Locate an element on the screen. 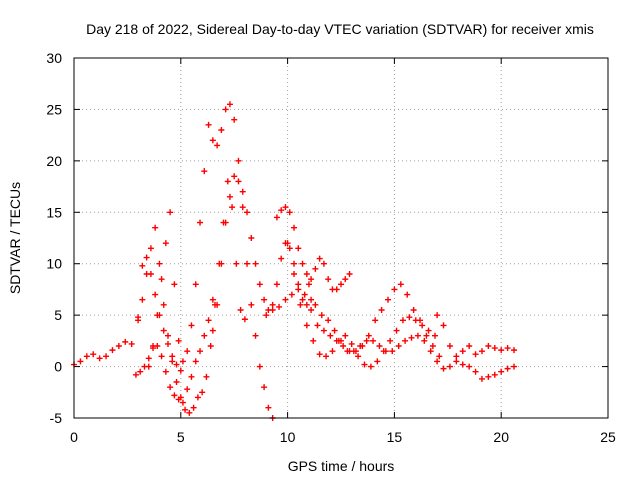 The height and width of the screenshot is (480, 640). y-tick-label: 15 is located at coordinates (54, 212).